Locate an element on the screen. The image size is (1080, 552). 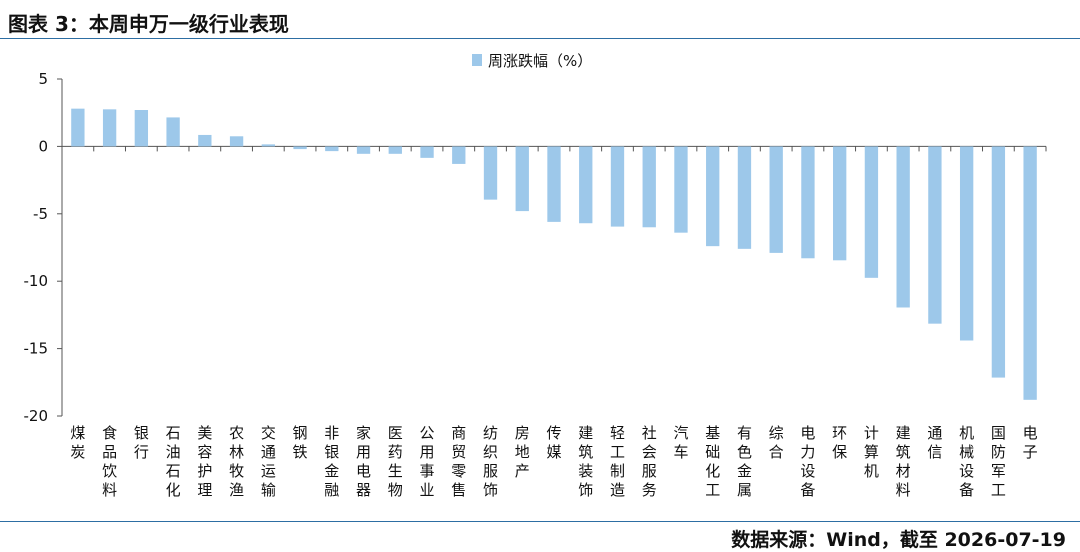
category-label: 通信 is located at coordinates (934, 442).